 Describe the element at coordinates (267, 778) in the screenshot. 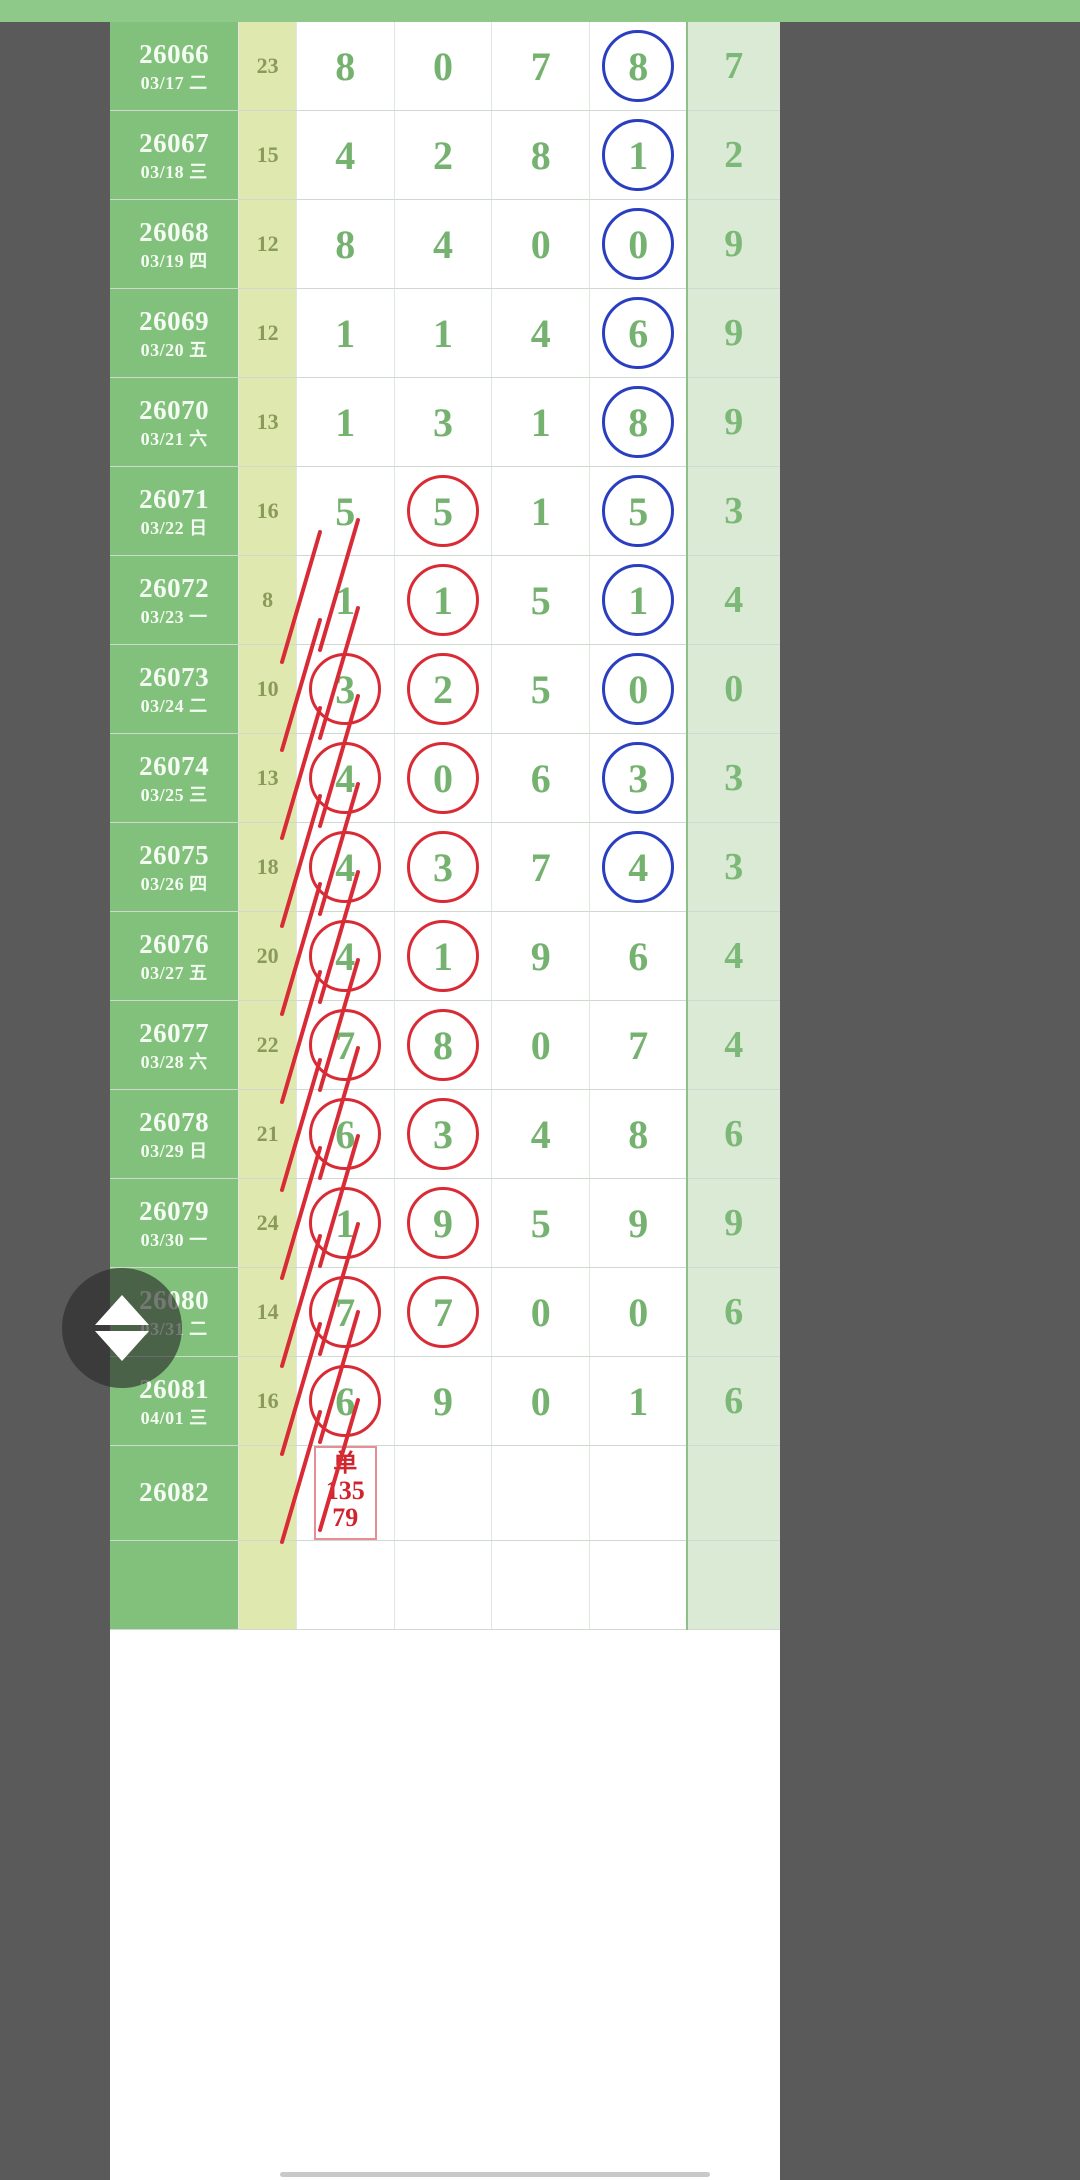

I see `sum-value-cell: 13` at that location.